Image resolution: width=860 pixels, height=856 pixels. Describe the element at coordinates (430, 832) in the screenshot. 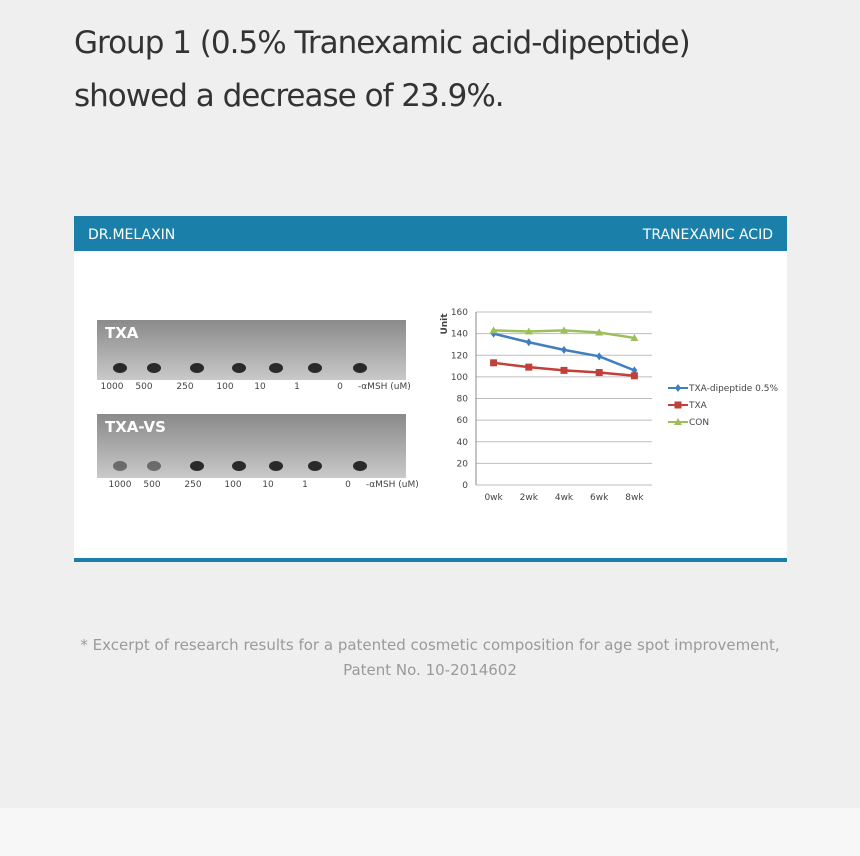

I see `bottom-band` at that location.